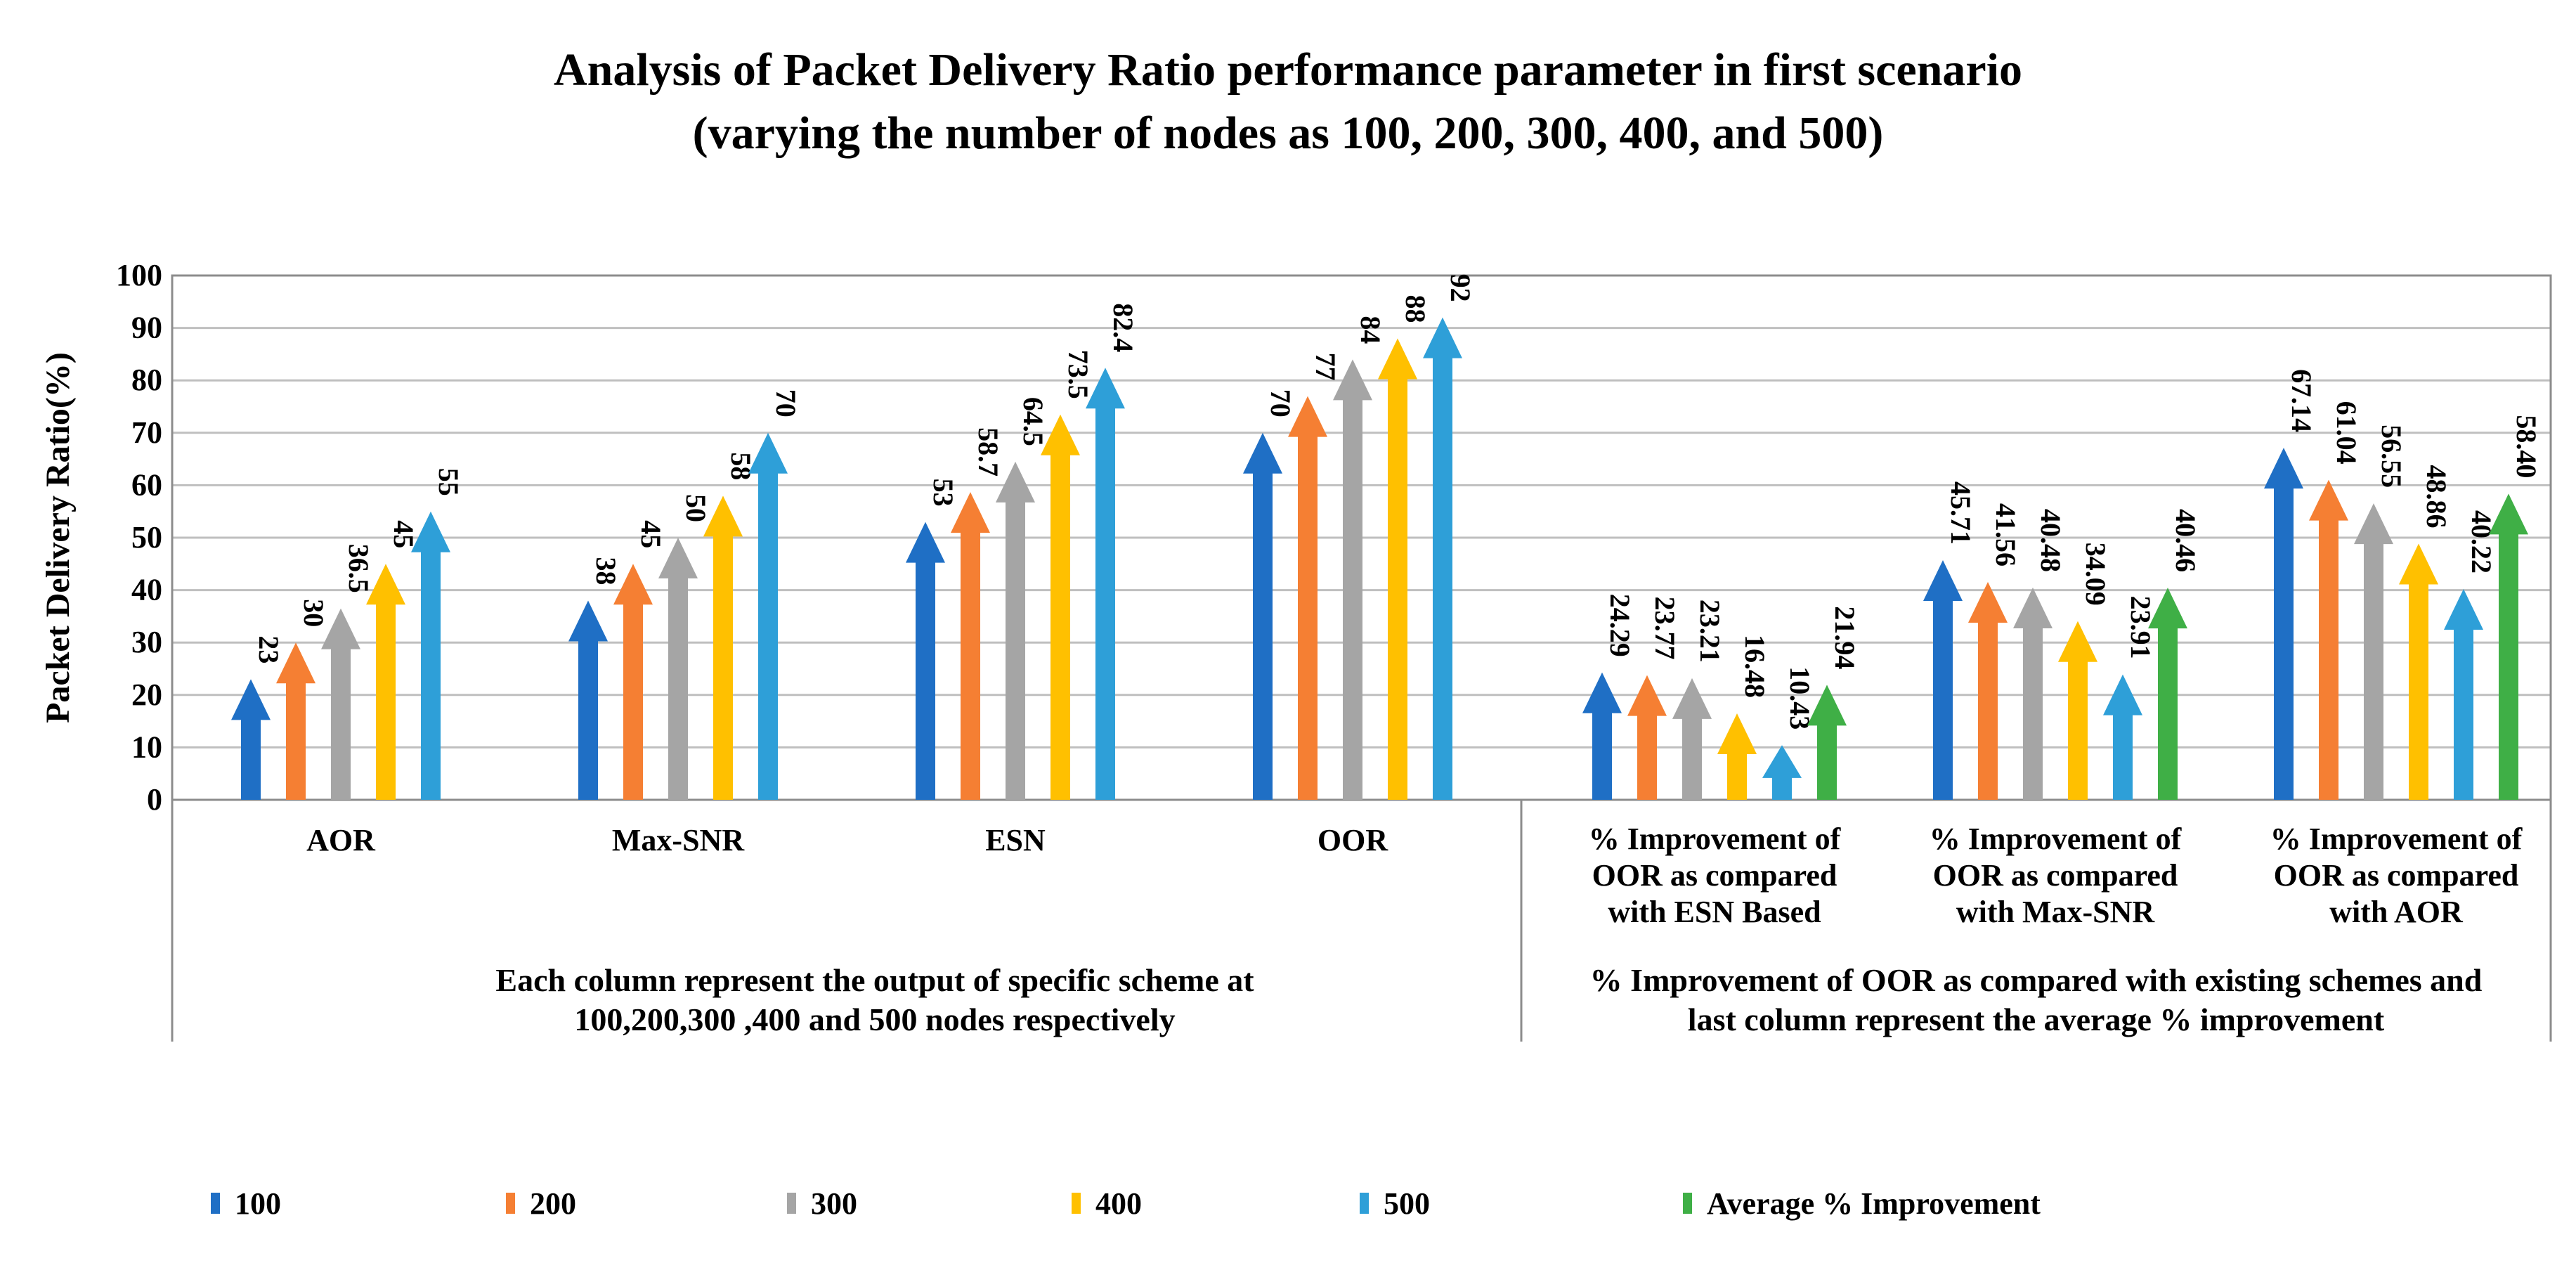 Image resolution: width=2576 pixels, height=1270 pixels. Describe the element at coordinates (146, 695) in the screenshot. I see `y-tick-label: 20` at that location.